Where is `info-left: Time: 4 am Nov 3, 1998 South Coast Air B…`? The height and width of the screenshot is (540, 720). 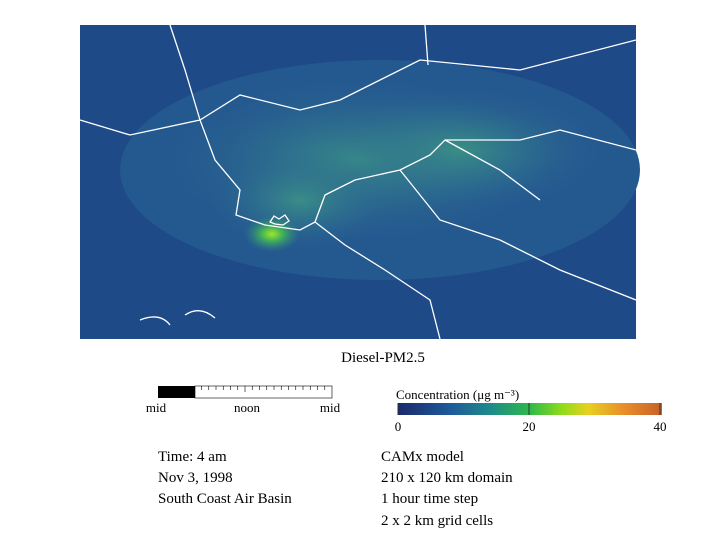 info-left: Time: 4 am Nov 3, 1998 South Coast Air B… is located at coordinates (225, 478).